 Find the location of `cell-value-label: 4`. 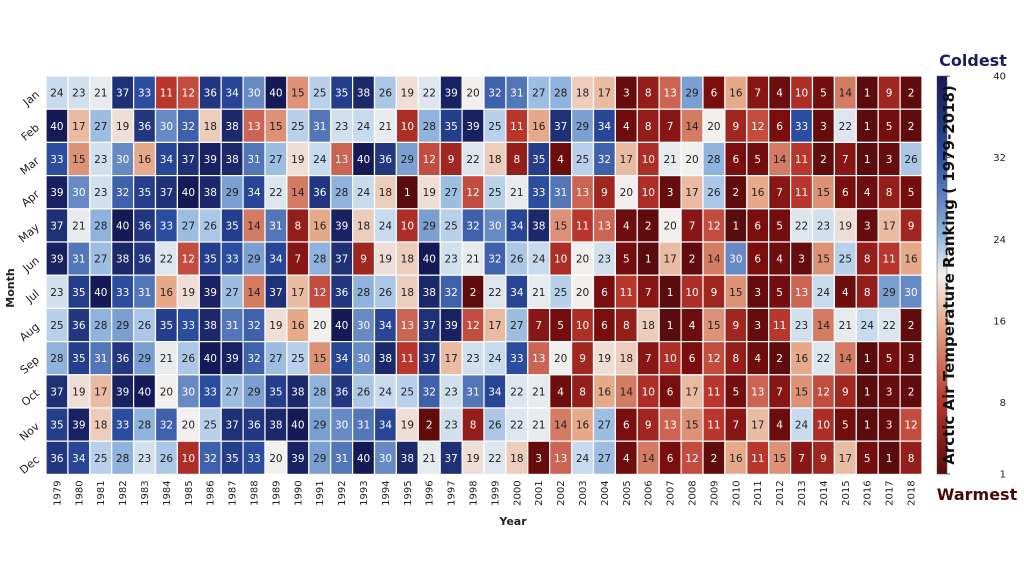

cell-value-label: 4 is located at coordinates (779, 94).